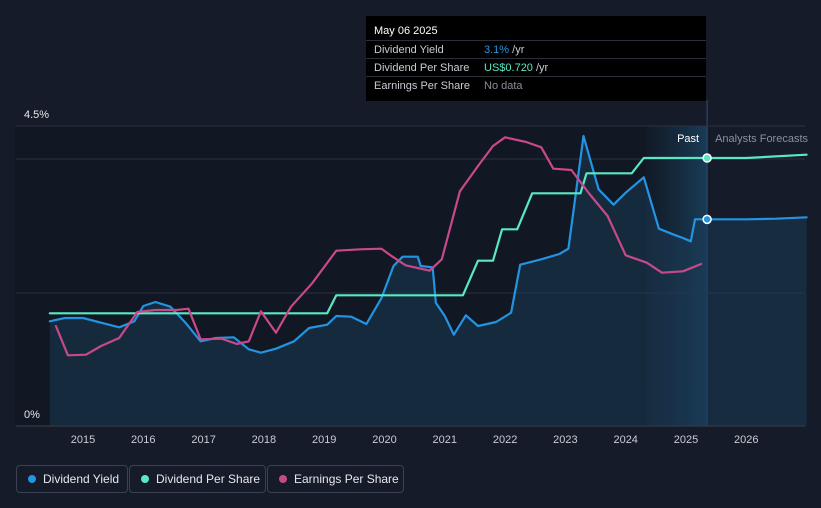 The width and height of the screenshot is (821, 508). I want to click on legend-label: Dividend Yield, so click(81, 479).